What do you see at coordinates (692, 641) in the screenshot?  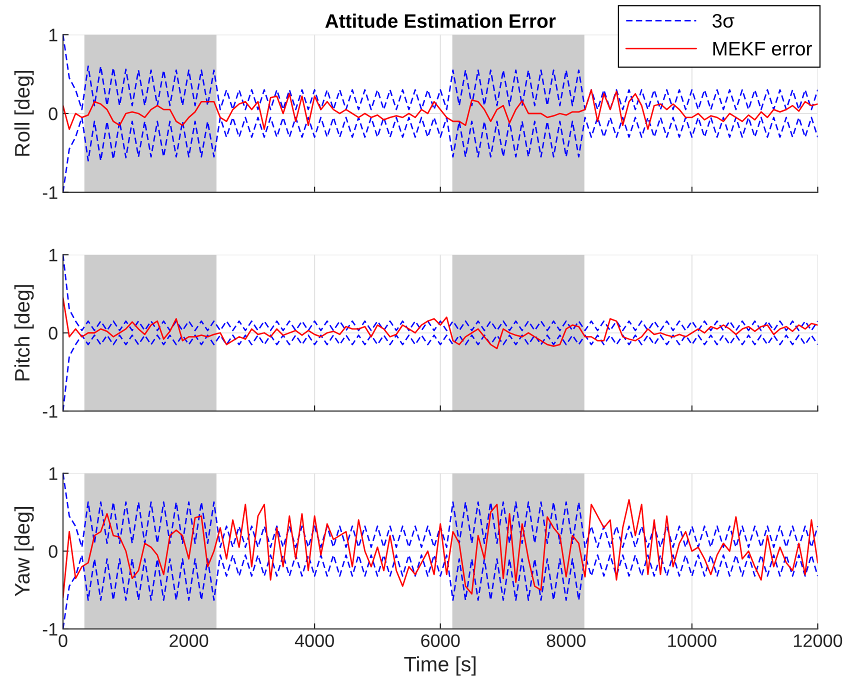 I see `x-tick-label: 10000` at bounding box center [692, 641].